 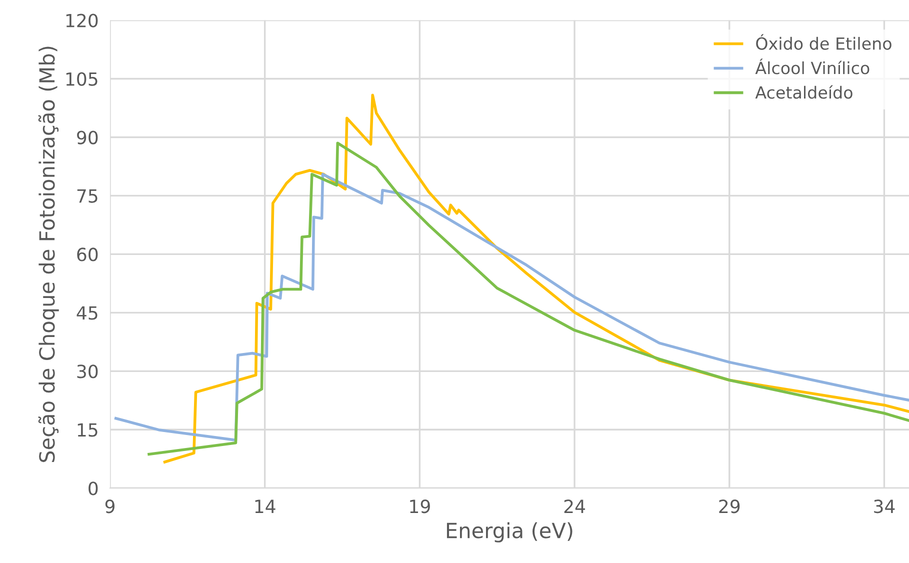 I want to click on x-tick-label: 34, so click(x=884, y=507).